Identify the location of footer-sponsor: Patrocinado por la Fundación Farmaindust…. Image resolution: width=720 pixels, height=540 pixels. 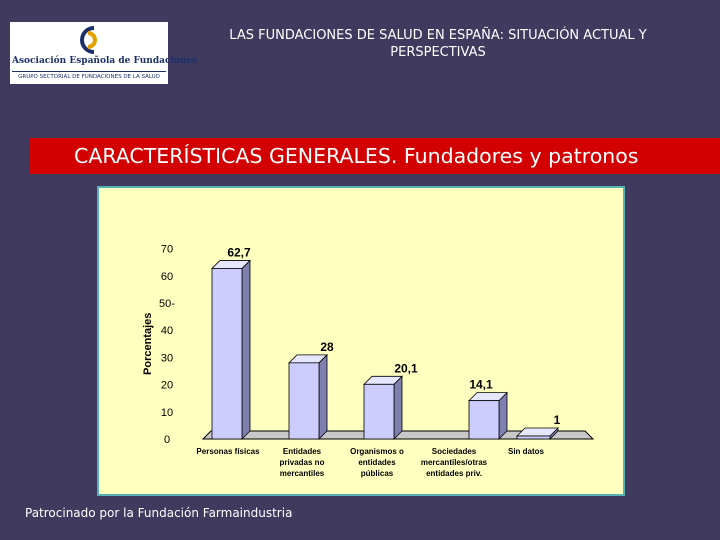
(159, 513).